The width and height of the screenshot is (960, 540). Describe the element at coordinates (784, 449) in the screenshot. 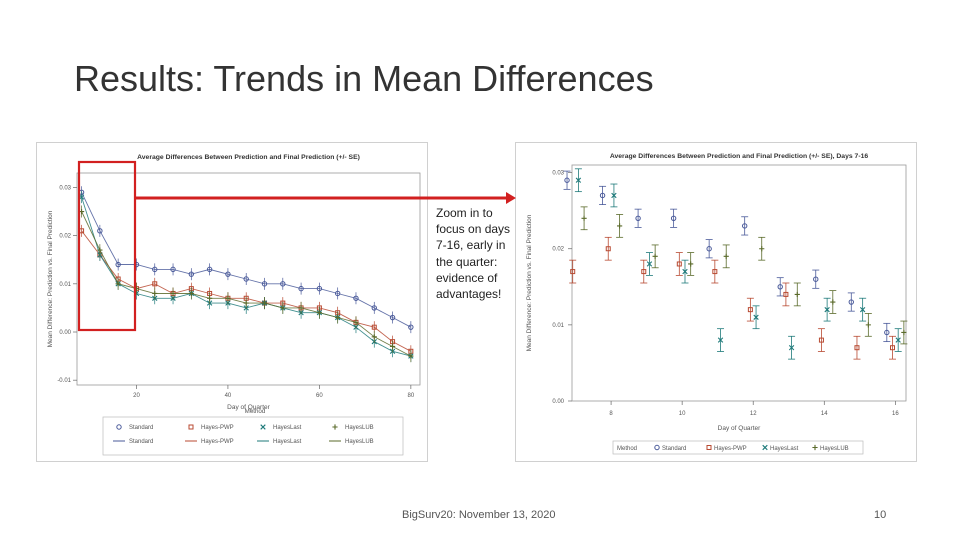

I see `chart2-legend-label: HayesLast` at that location.